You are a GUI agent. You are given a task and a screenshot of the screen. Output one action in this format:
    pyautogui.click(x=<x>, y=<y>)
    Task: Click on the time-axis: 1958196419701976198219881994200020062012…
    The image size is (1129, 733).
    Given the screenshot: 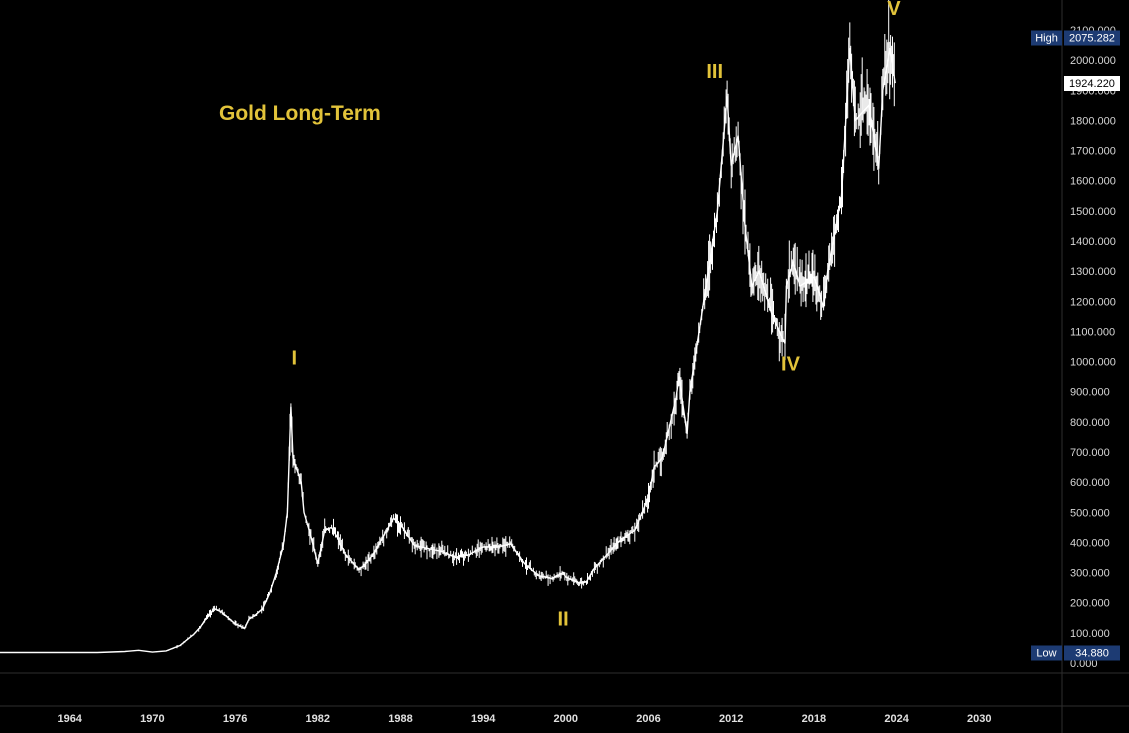 What is the action you would take?
    pyautogui.click(x=496, y=719)
    